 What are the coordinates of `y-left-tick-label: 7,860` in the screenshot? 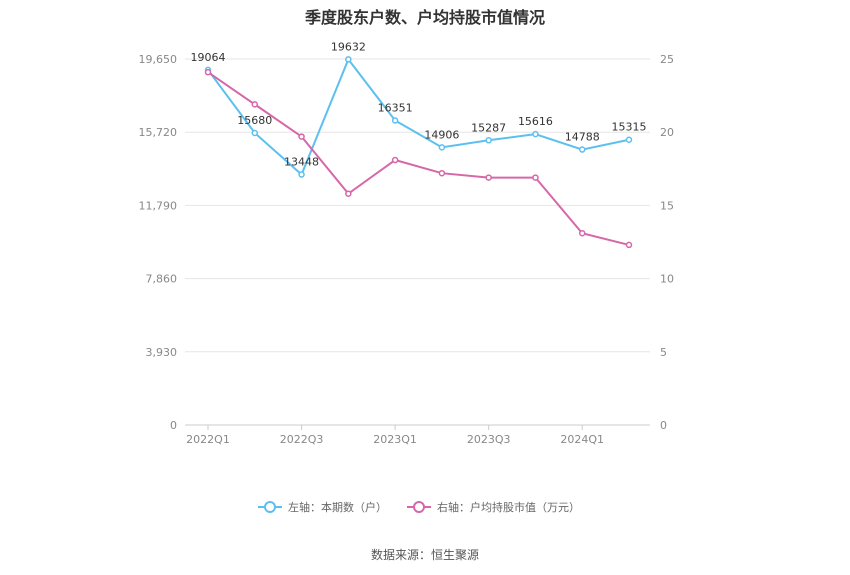 It's located at (162, 279).